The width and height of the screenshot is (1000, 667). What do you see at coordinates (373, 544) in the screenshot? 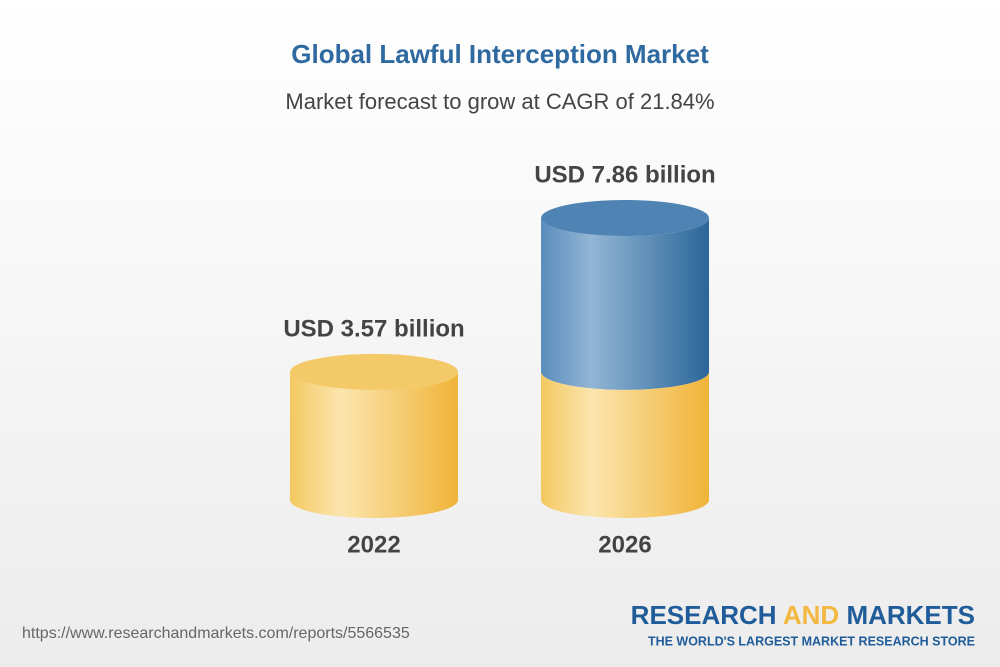
I see `category-label: 2022` at bounding box center [373, 544].